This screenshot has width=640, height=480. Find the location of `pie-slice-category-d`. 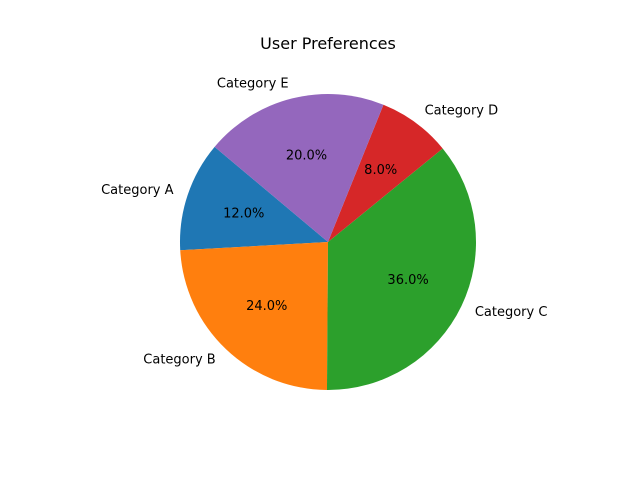

pie-slice-category-d is located at coordinates (385, 173).